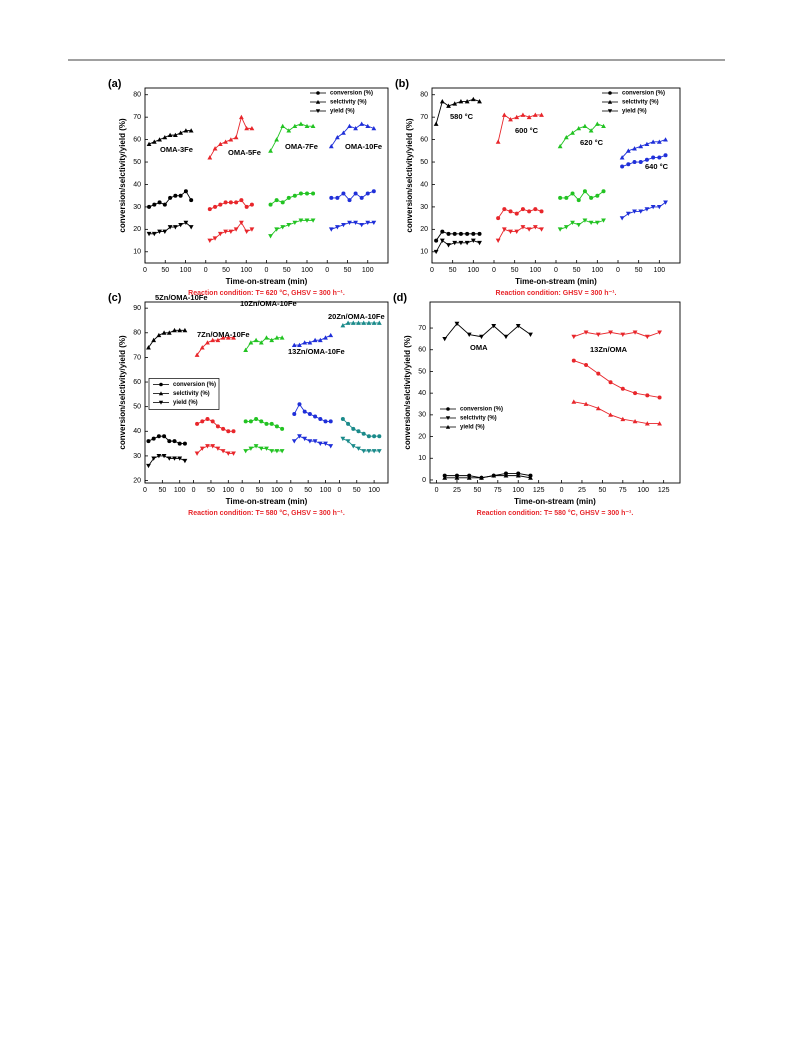  I want to click on segment-label: OMA-5Fe, so click(244, 152).